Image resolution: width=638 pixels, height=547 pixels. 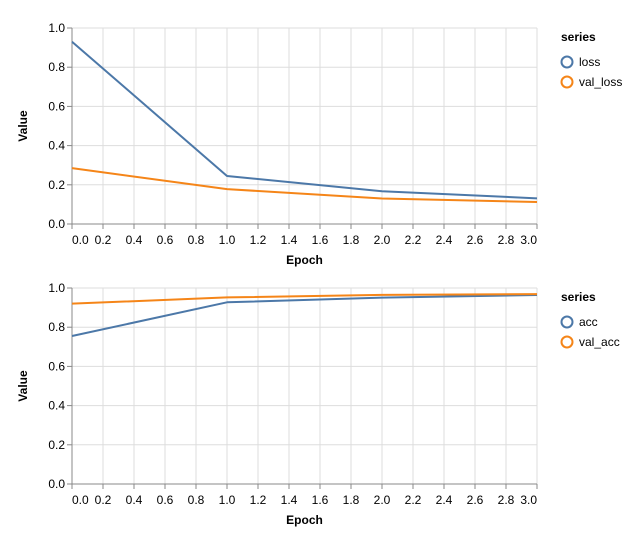 What do you see at coordinates (304, 315) in the screenshot?
I see `series-line-acc` at bounding box center [304, 315].